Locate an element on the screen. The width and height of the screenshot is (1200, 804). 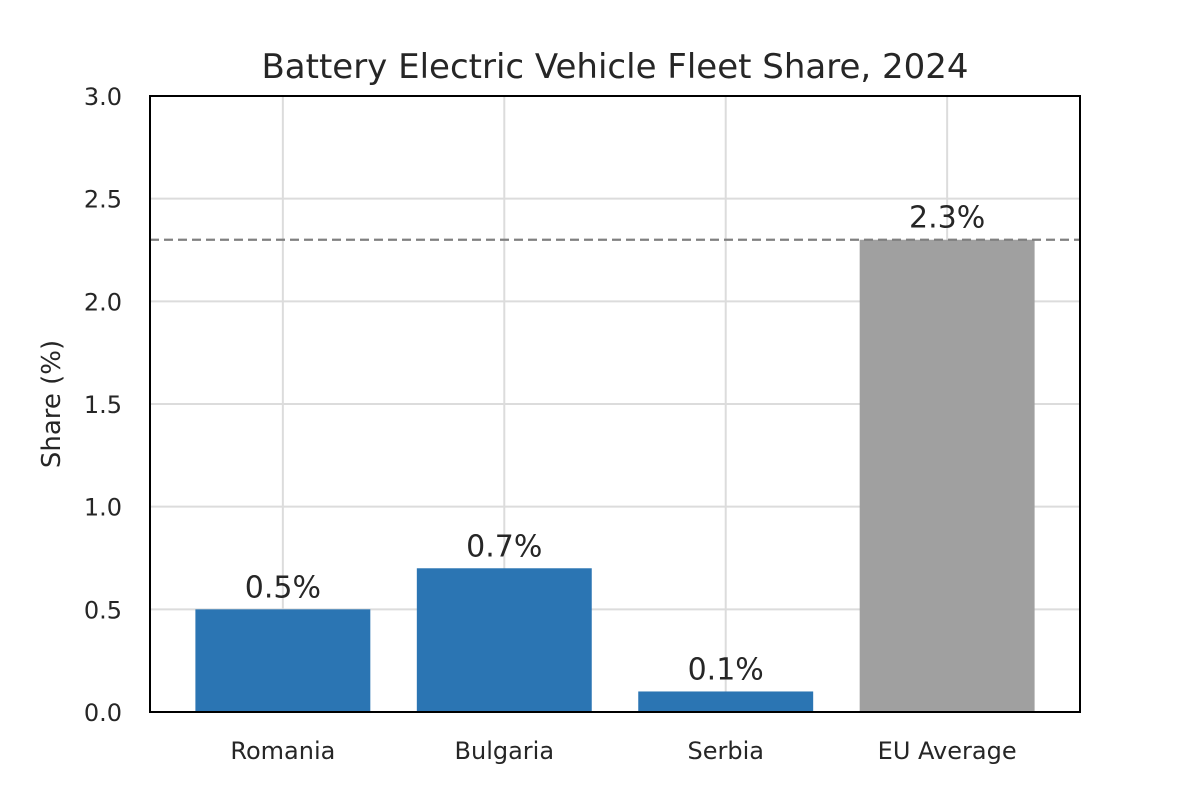
y-axis-label: Share (%) is located at coordinates (52, 404).